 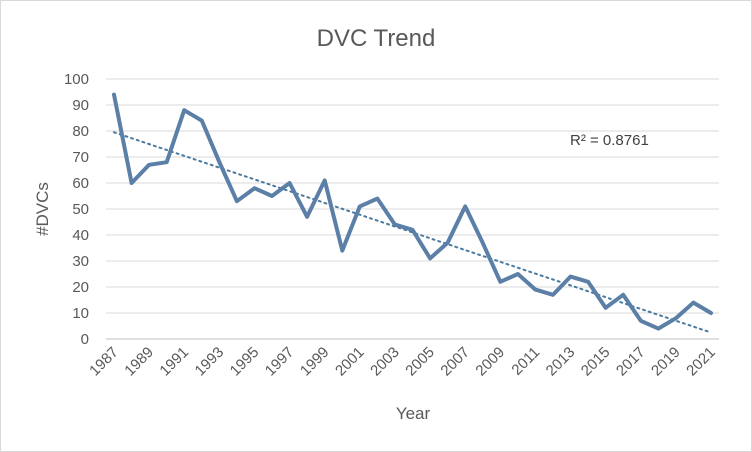 I want to click on y-tick-label: 0, so click(x=85, y=339).